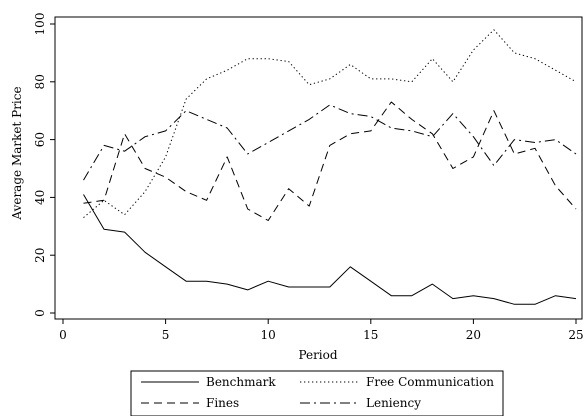  Describe the element at coordinates (40, 24) in the screenshot. I see `y-tick-label: 100` at that location.